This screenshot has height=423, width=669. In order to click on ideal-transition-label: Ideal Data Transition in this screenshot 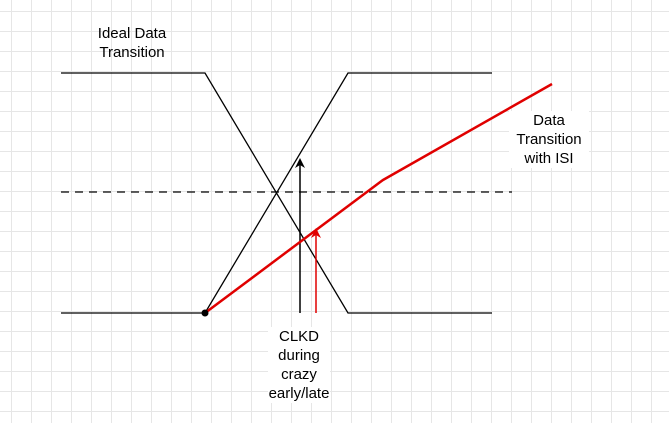, I will do `click(132, 43)`.